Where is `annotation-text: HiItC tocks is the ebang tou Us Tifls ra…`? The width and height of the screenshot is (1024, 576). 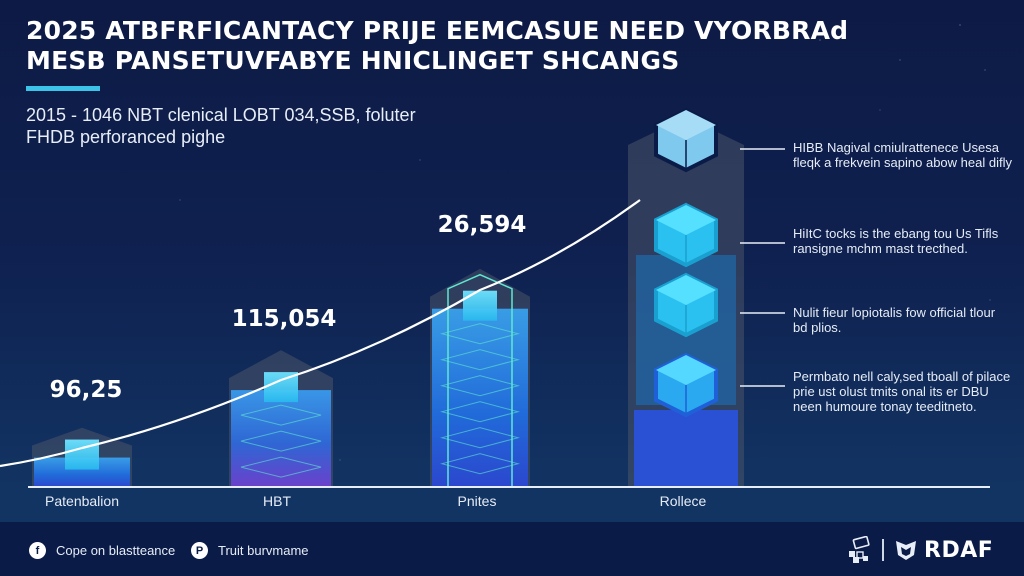 annotation-text: HiItC tocks is the ebang tou Us Tifls ra… is located at coordinates (896, 241).